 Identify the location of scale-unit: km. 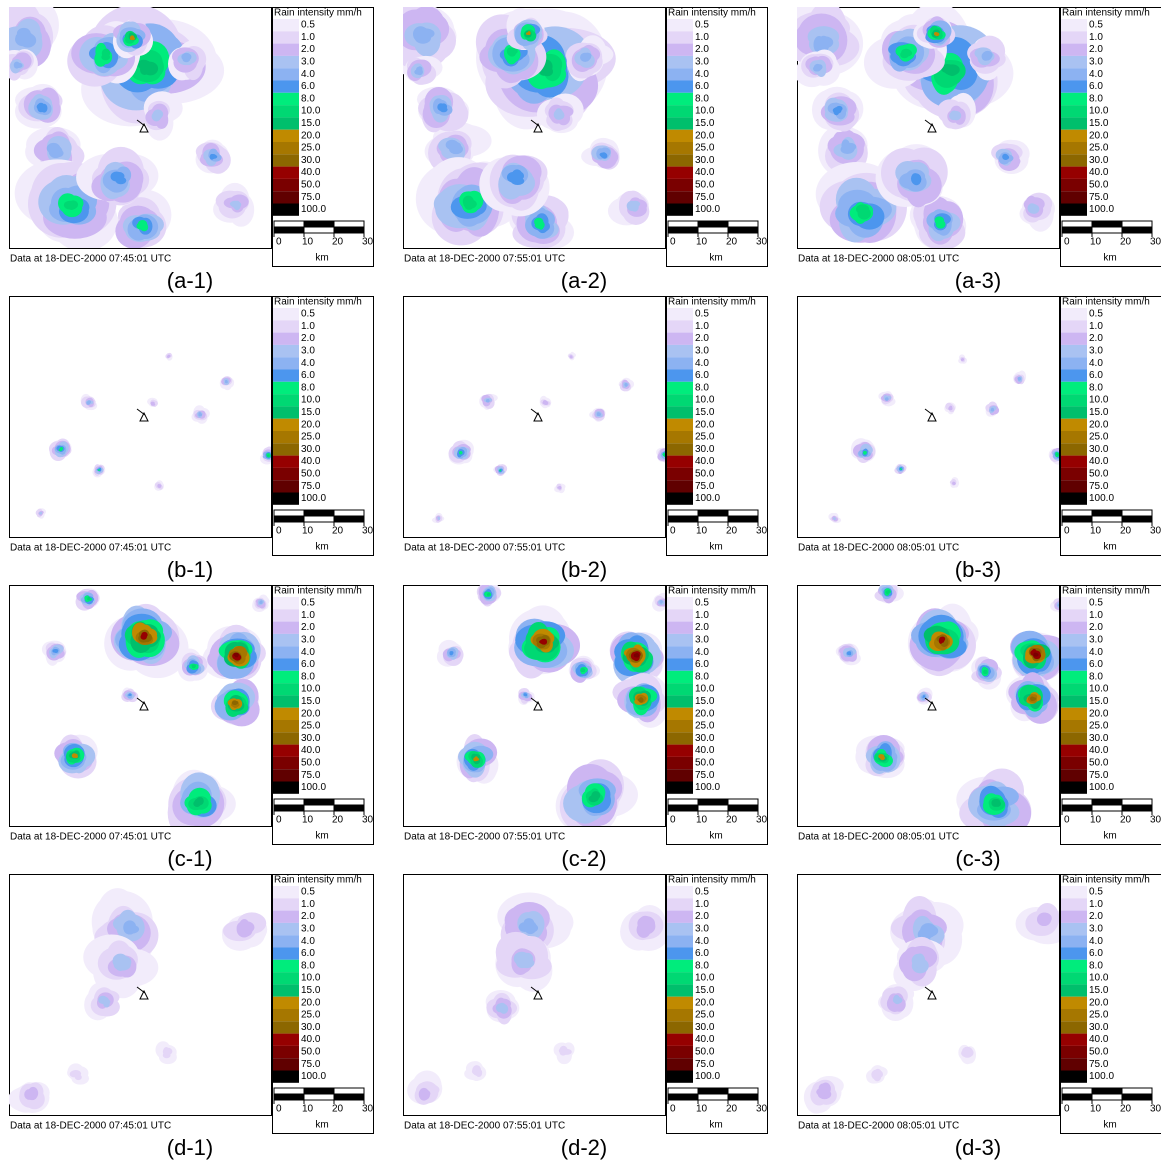
(715, 258).